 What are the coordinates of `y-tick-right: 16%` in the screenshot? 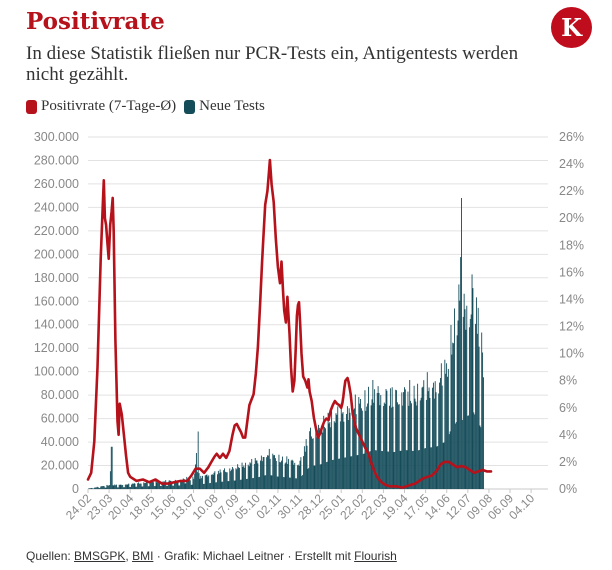 It's located at (571, 272).